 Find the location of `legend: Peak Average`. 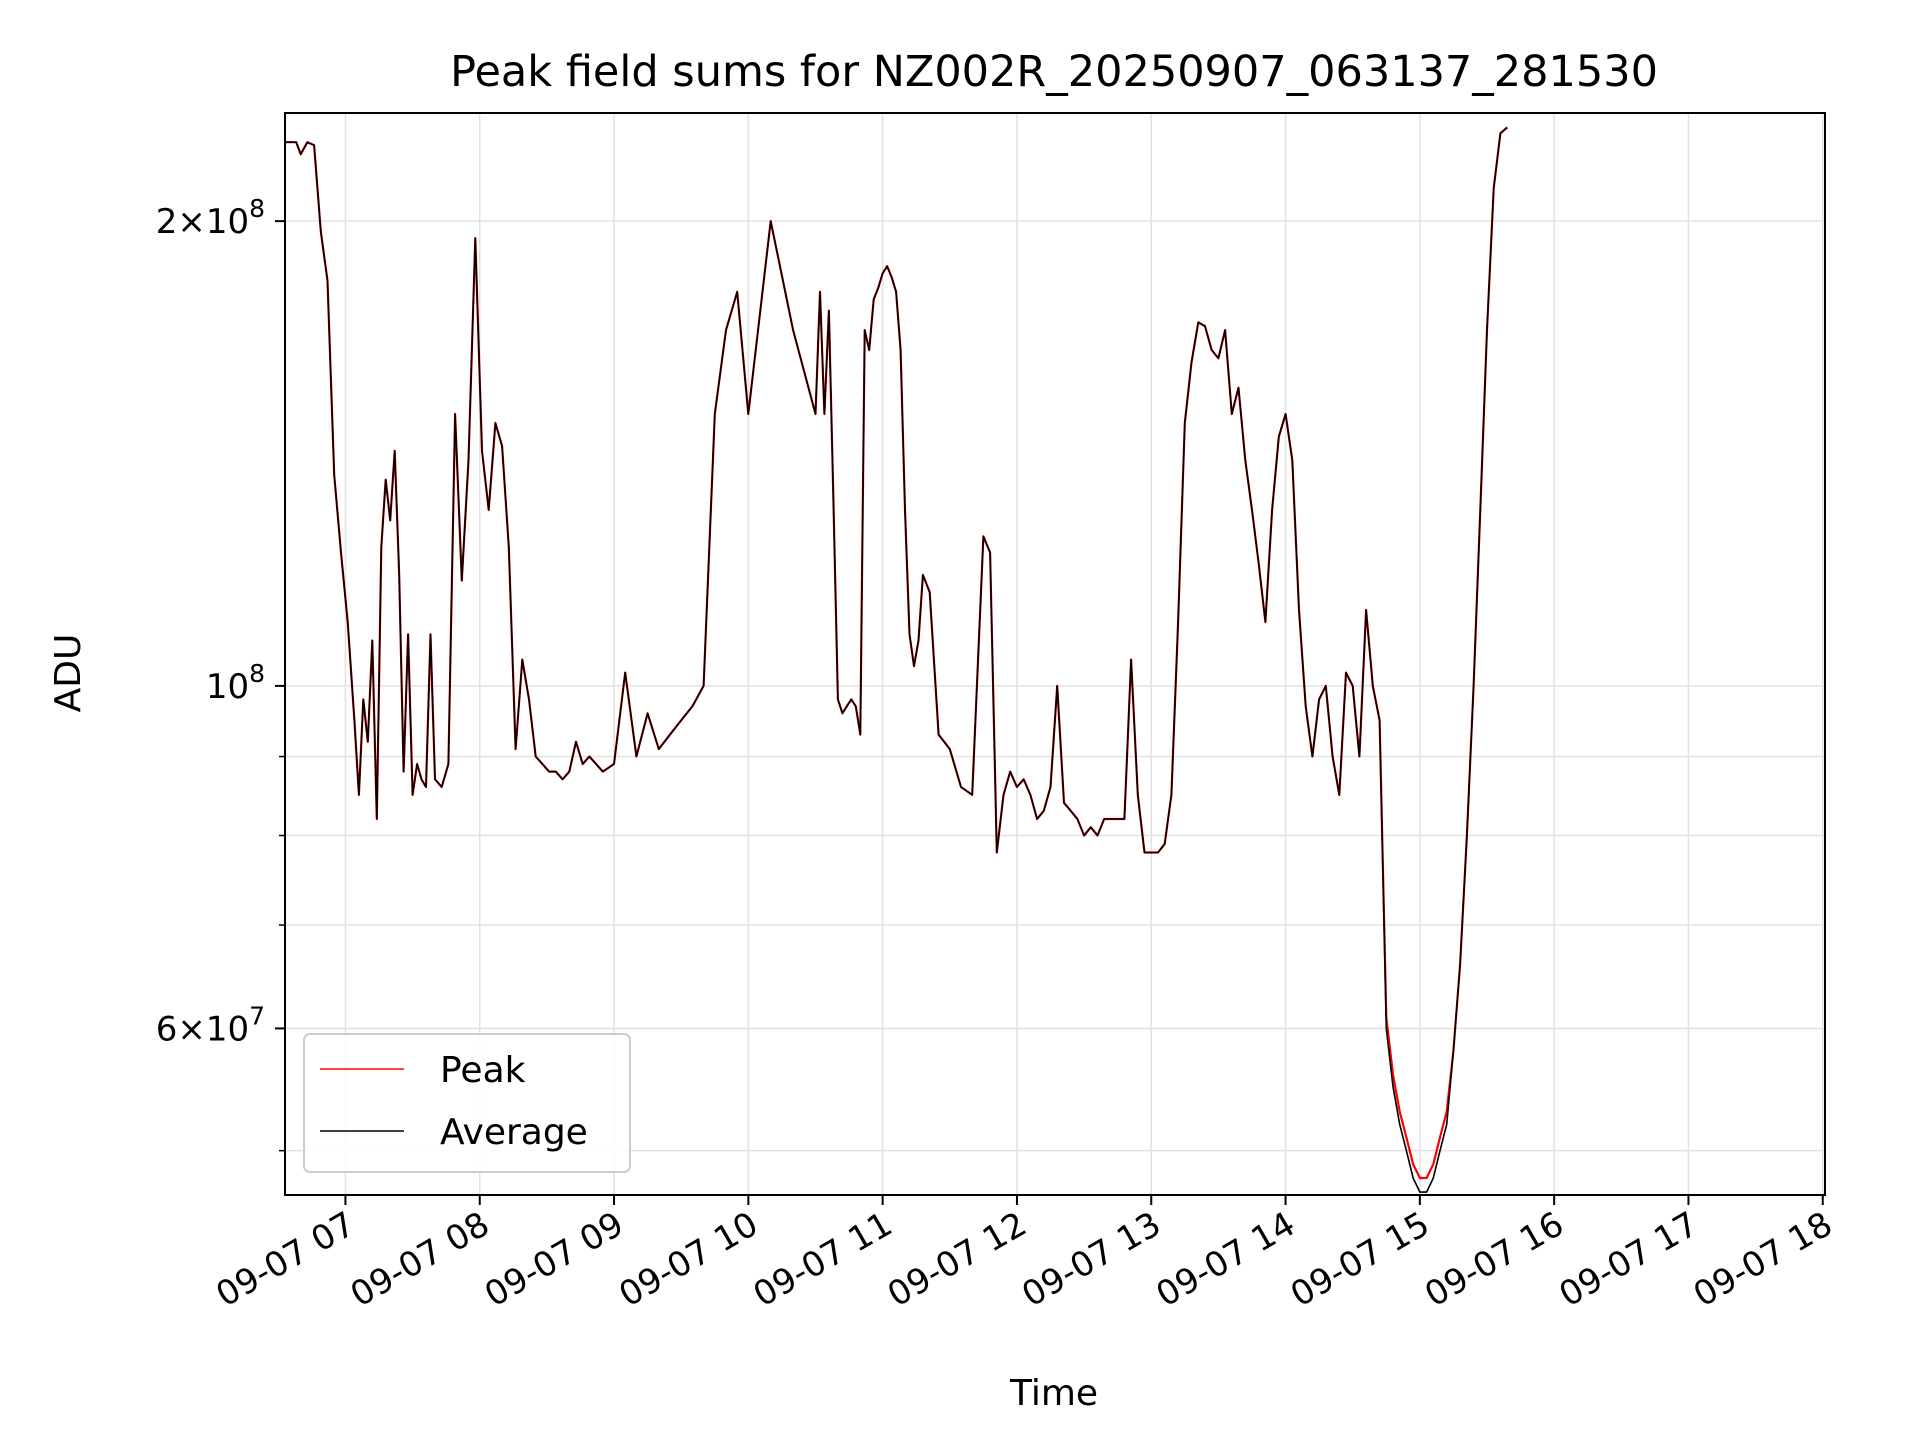

legend: Peak Average is located at coordinates (467, 1103).